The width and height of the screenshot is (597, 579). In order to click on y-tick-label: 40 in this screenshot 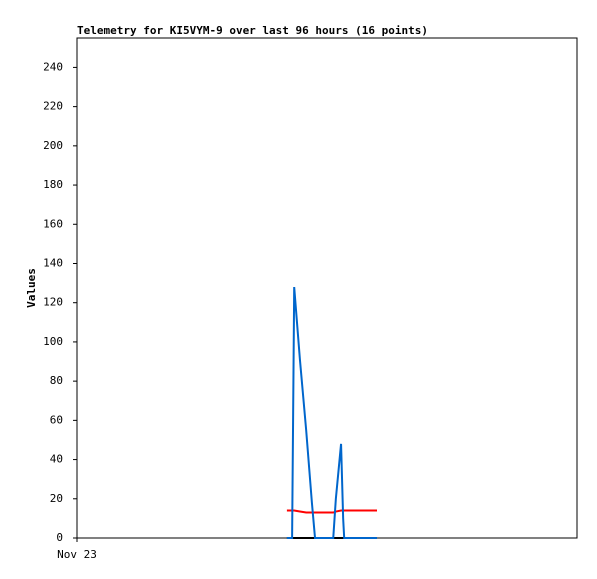, I will do `click(56, 459)`.